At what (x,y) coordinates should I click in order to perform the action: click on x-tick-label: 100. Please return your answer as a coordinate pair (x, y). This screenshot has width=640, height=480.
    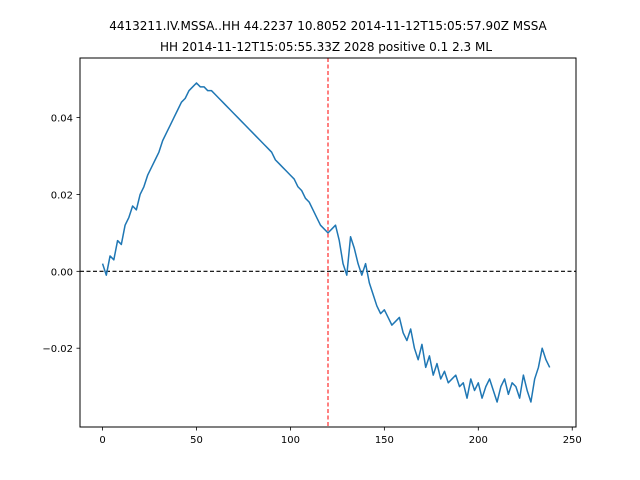
    Looking at the image, I should click on (290, 440).